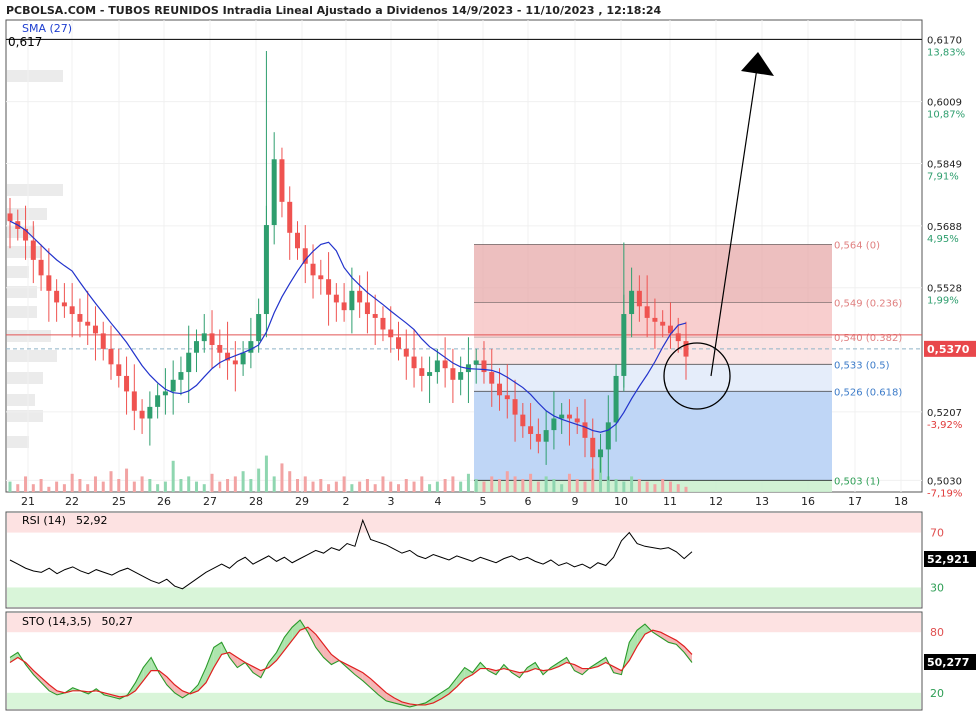 The image size is (979, 715). What do you see at coordinates (944, 425) in the screenshot?
I see `y-tick-percent: -3,92%` at bounding box center [944, 425].